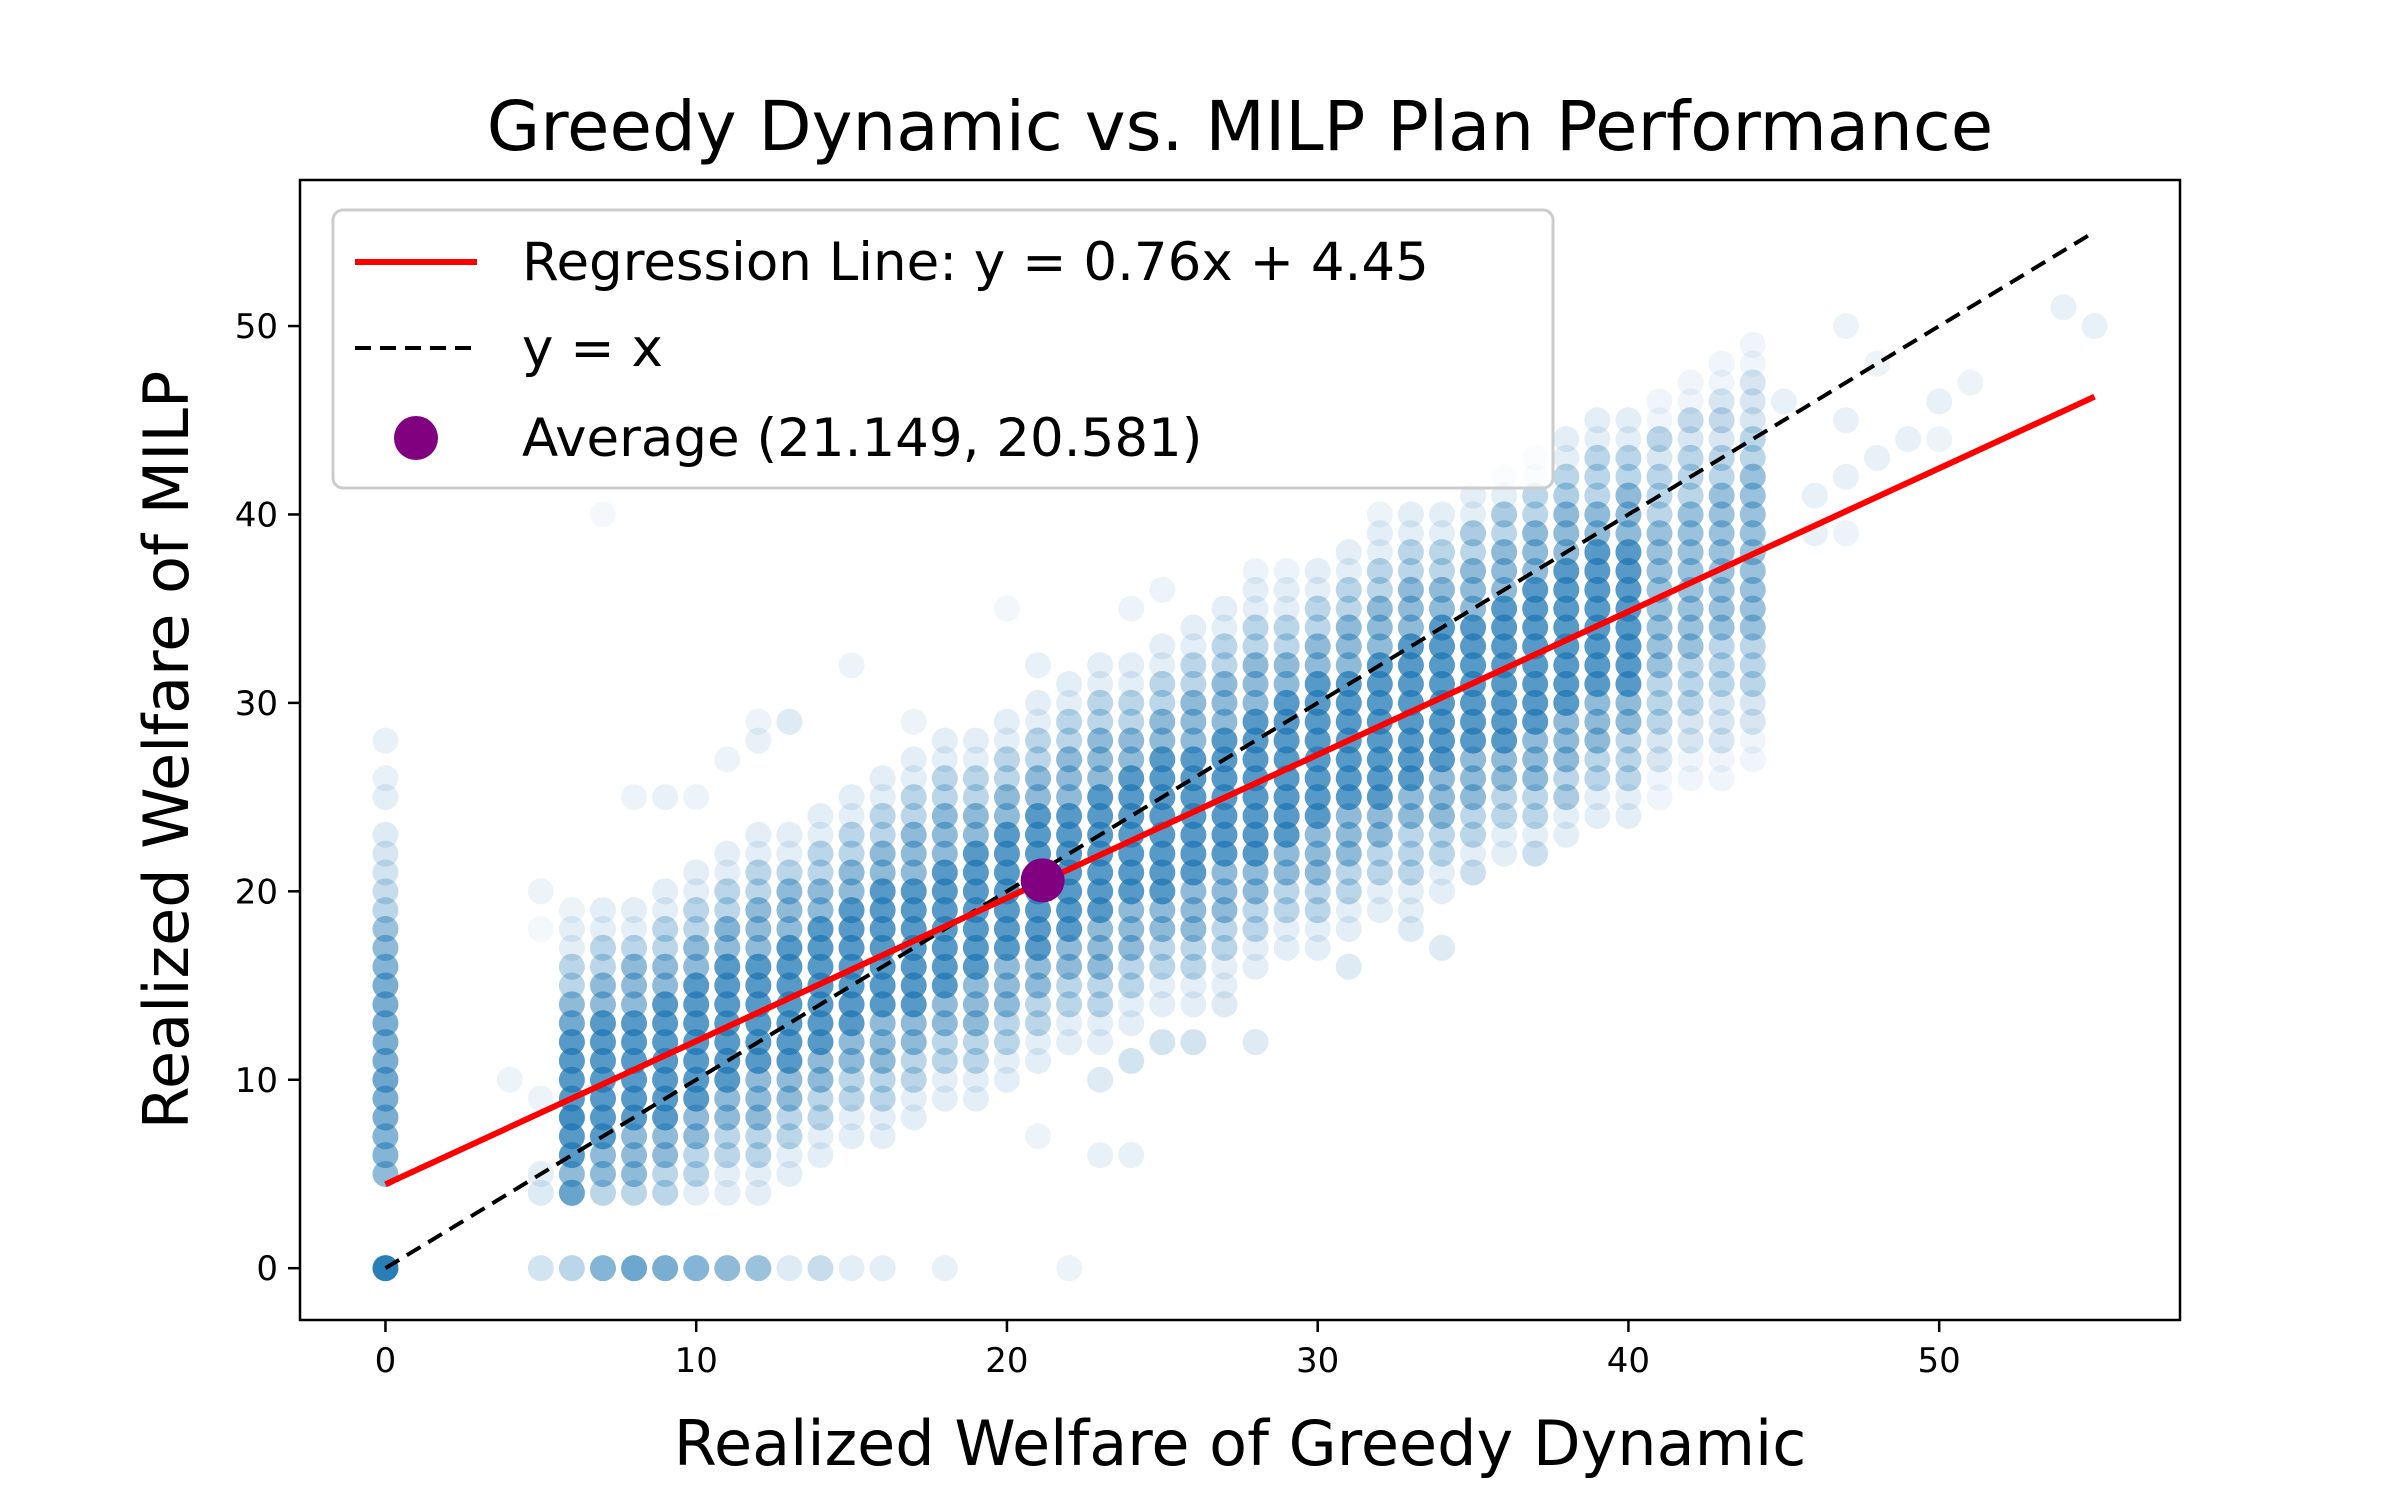 This screenshot has height=1500, width=2400. Describe the element at coordinates (1006, 1361) in the screenshot. I see `x-tick-label: 20` at that location.